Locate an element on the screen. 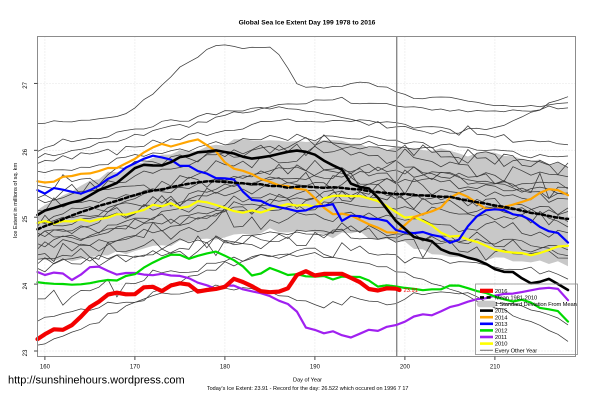  svg-text: 25 is located at coordinates (26, 218).